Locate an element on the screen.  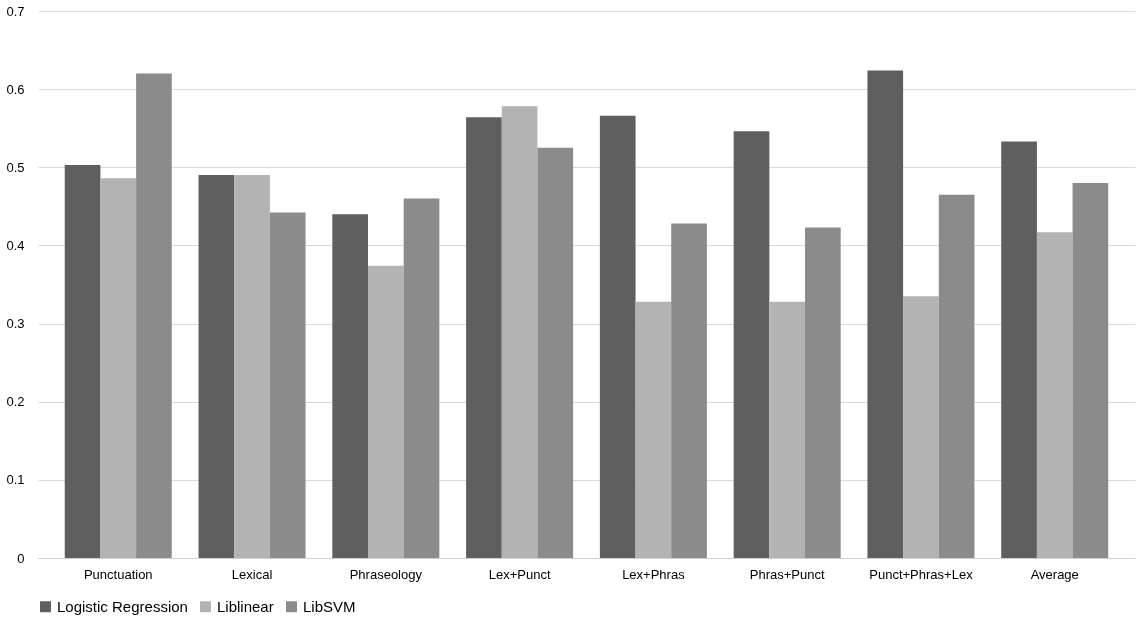
legend-label: Logistic Regression is located at coordinates (122, 606).